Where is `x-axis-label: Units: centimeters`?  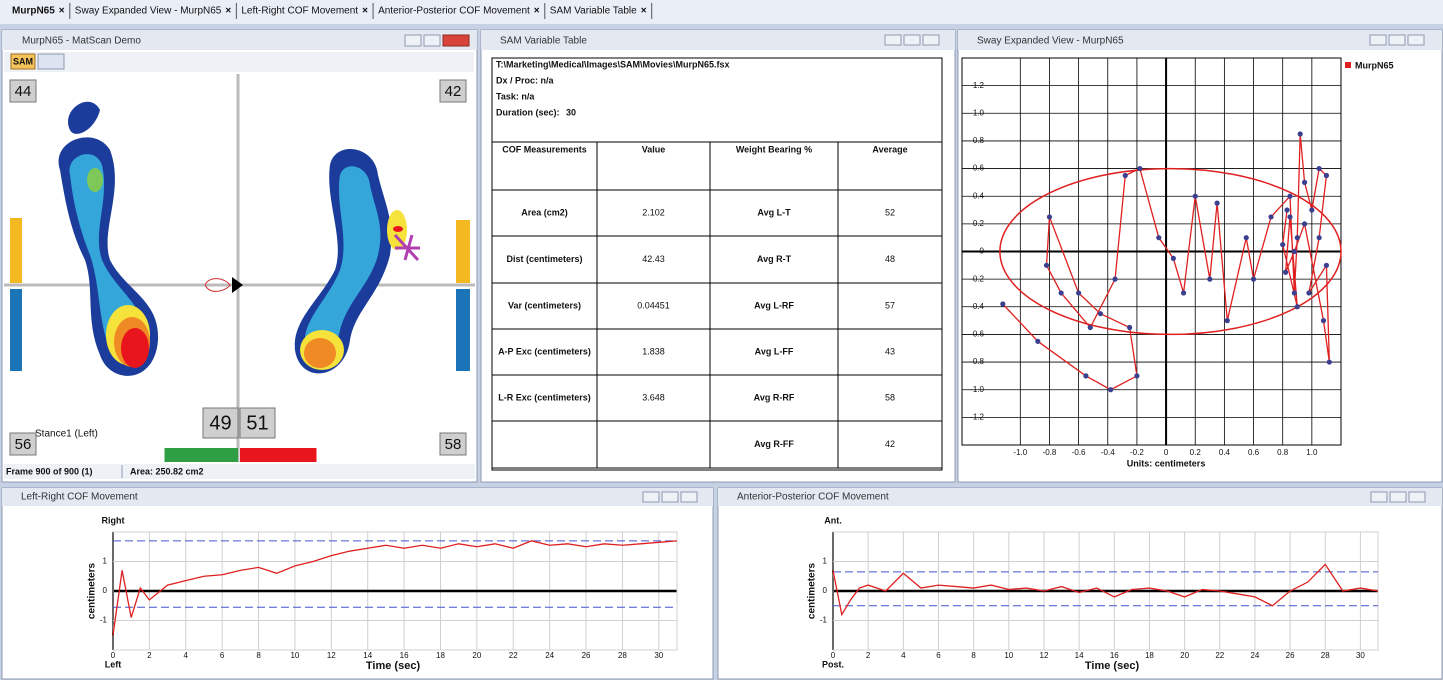 x-axis-label: Units: centimeters is located at coordinates (1166, 463).